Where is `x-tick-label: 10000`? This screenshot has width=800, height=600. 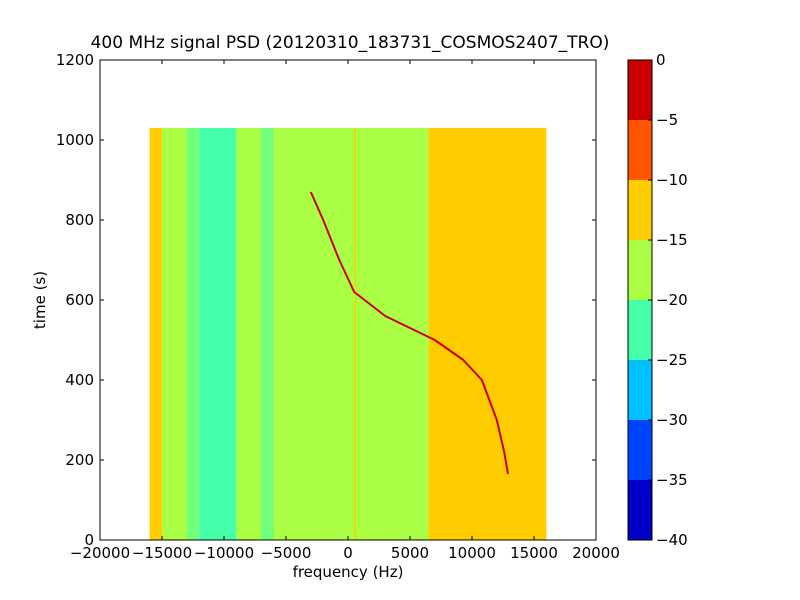
x-tick-label: 10000 is located at coordinates (472, 553).